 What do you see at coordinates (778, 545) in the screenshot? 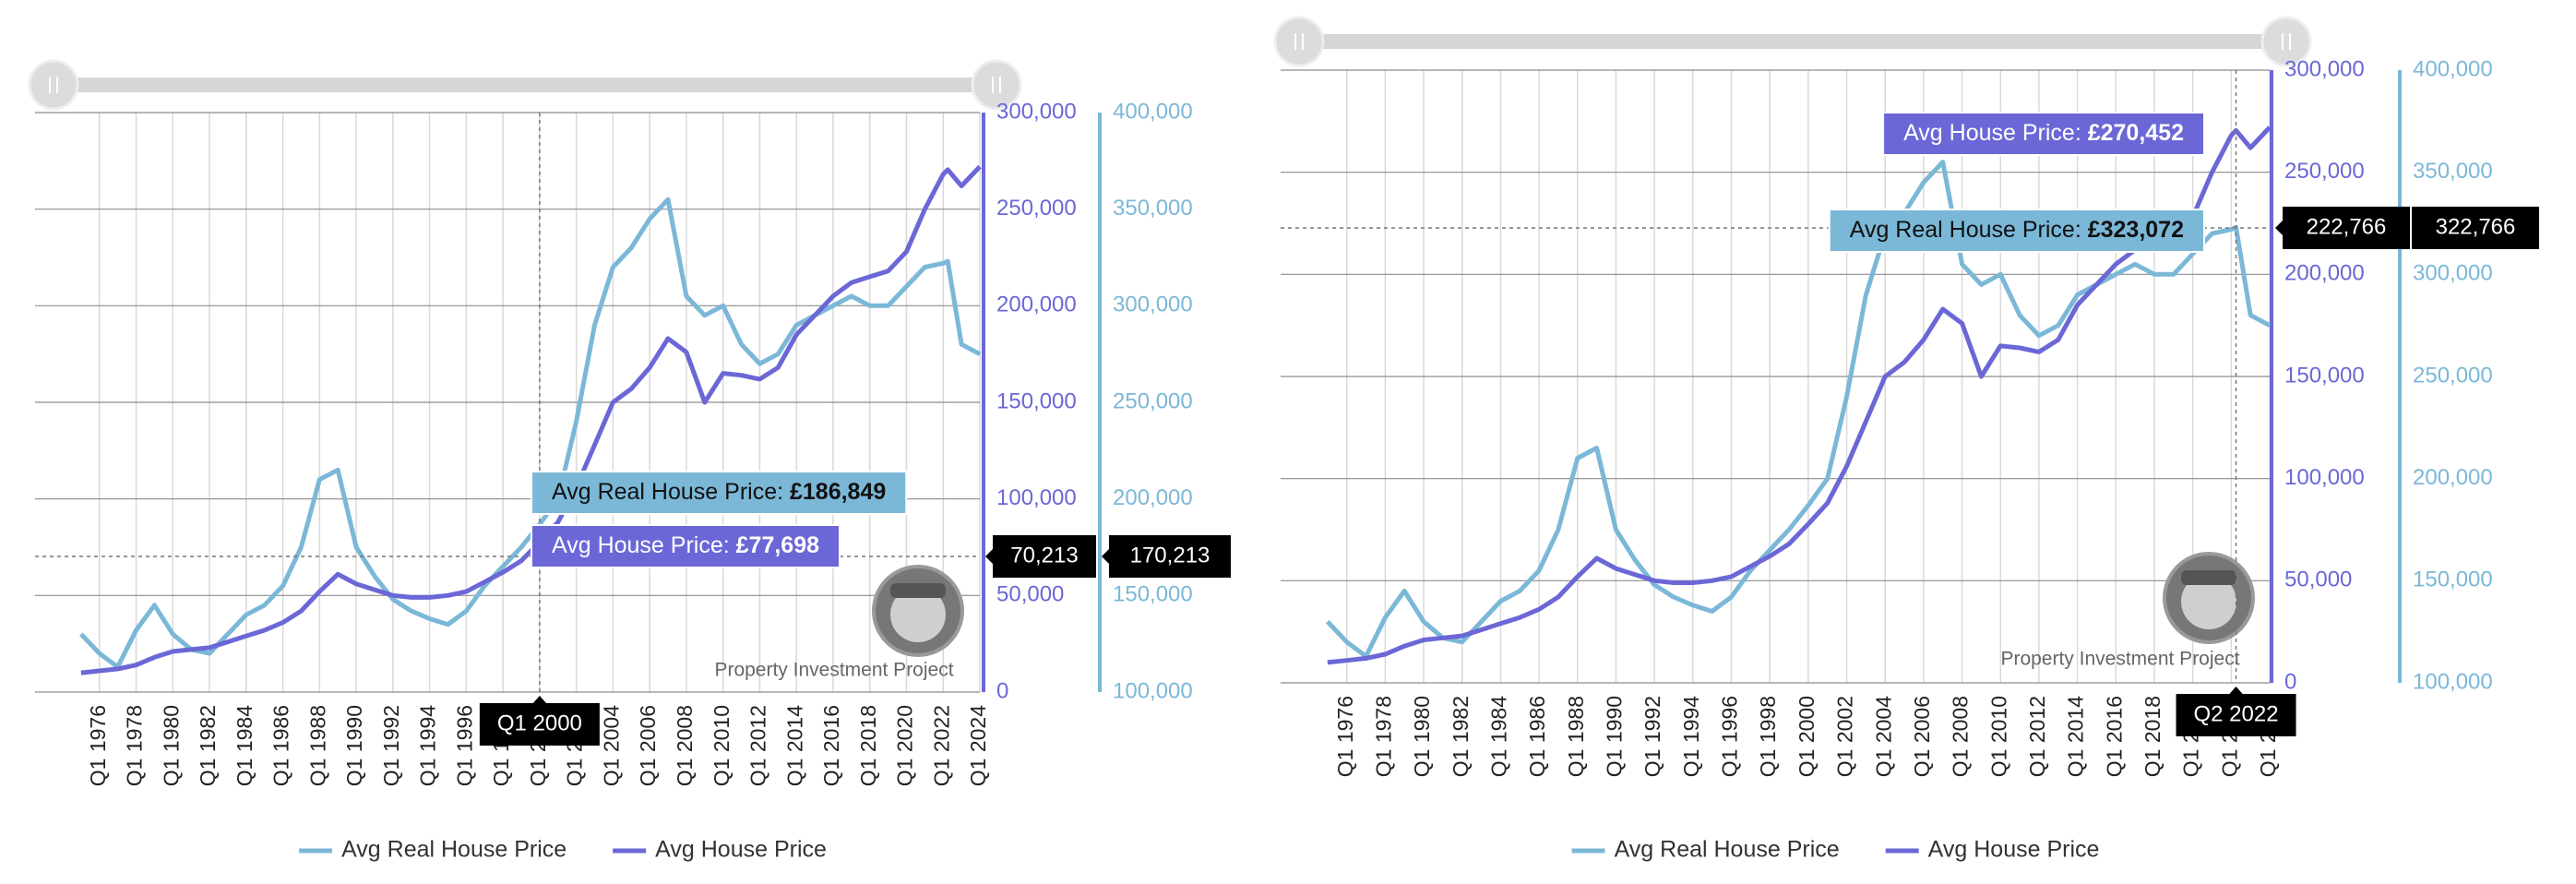
I see `tooltip-value: £77,698` at bounding box center [778, 545].